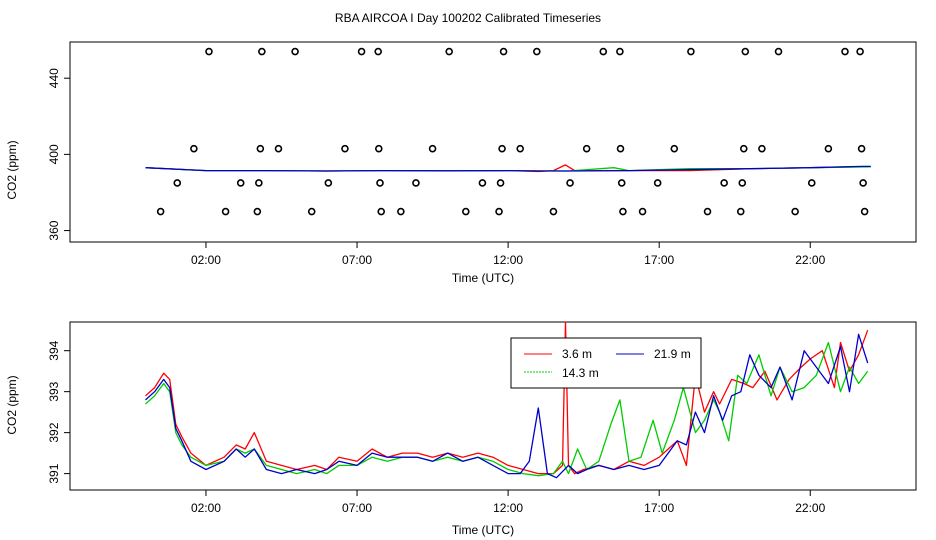 Image resolution: width=936 pixels, height=540 pixels. Describe the element at coordinates (577, 354) in the screenshot. I see `legend-label-3-6m: 3.6 m` at that location.